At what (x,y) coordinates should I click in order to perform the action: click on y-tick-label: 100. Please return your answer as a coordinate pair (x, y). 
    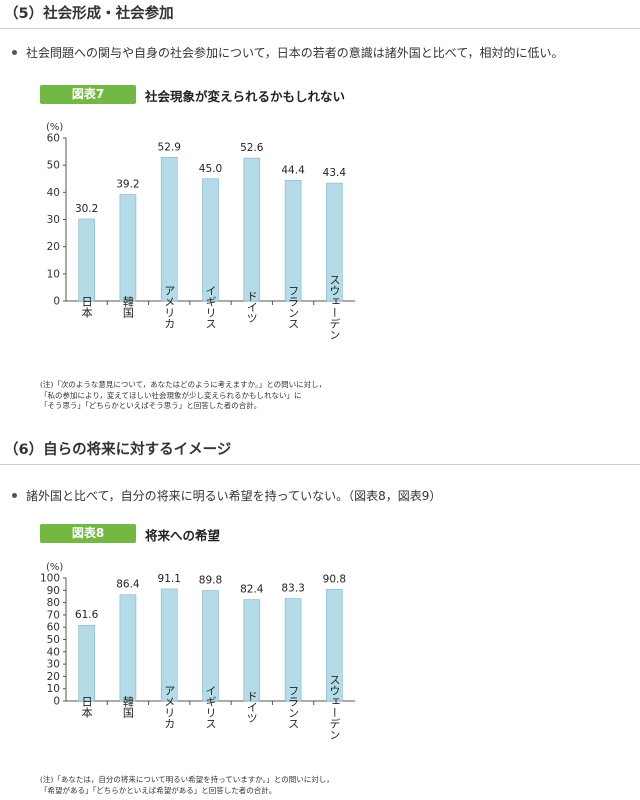
    Looking at the image, I should click on (50, 579).